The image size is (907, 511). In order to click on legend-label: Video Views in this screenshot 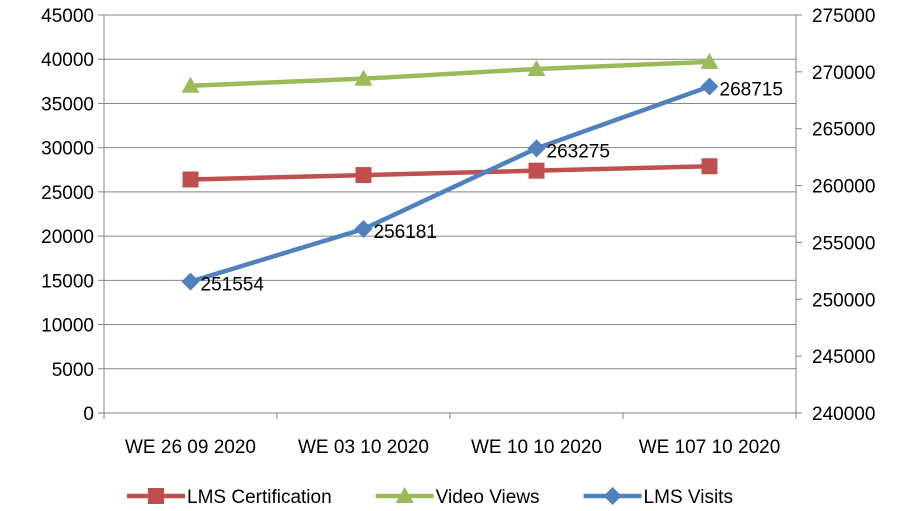, I will do `click(488, 497)`.